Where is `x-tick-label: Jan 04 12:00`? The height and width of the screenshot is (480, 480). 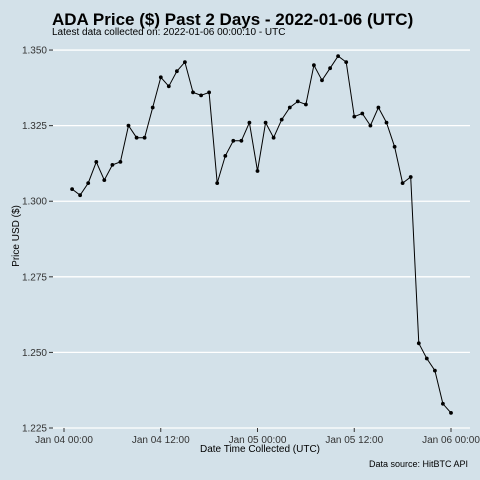
x-tick-label: Jan 04 12:00 is located at coordinates (161, 440).